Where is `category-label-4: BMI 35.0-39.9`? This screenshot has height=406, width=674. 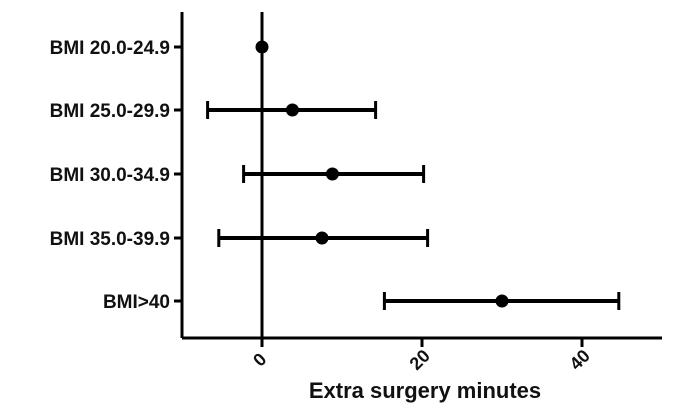
category-label-4: BMI 35.0-39.9 is located at coordinates (110, 239).